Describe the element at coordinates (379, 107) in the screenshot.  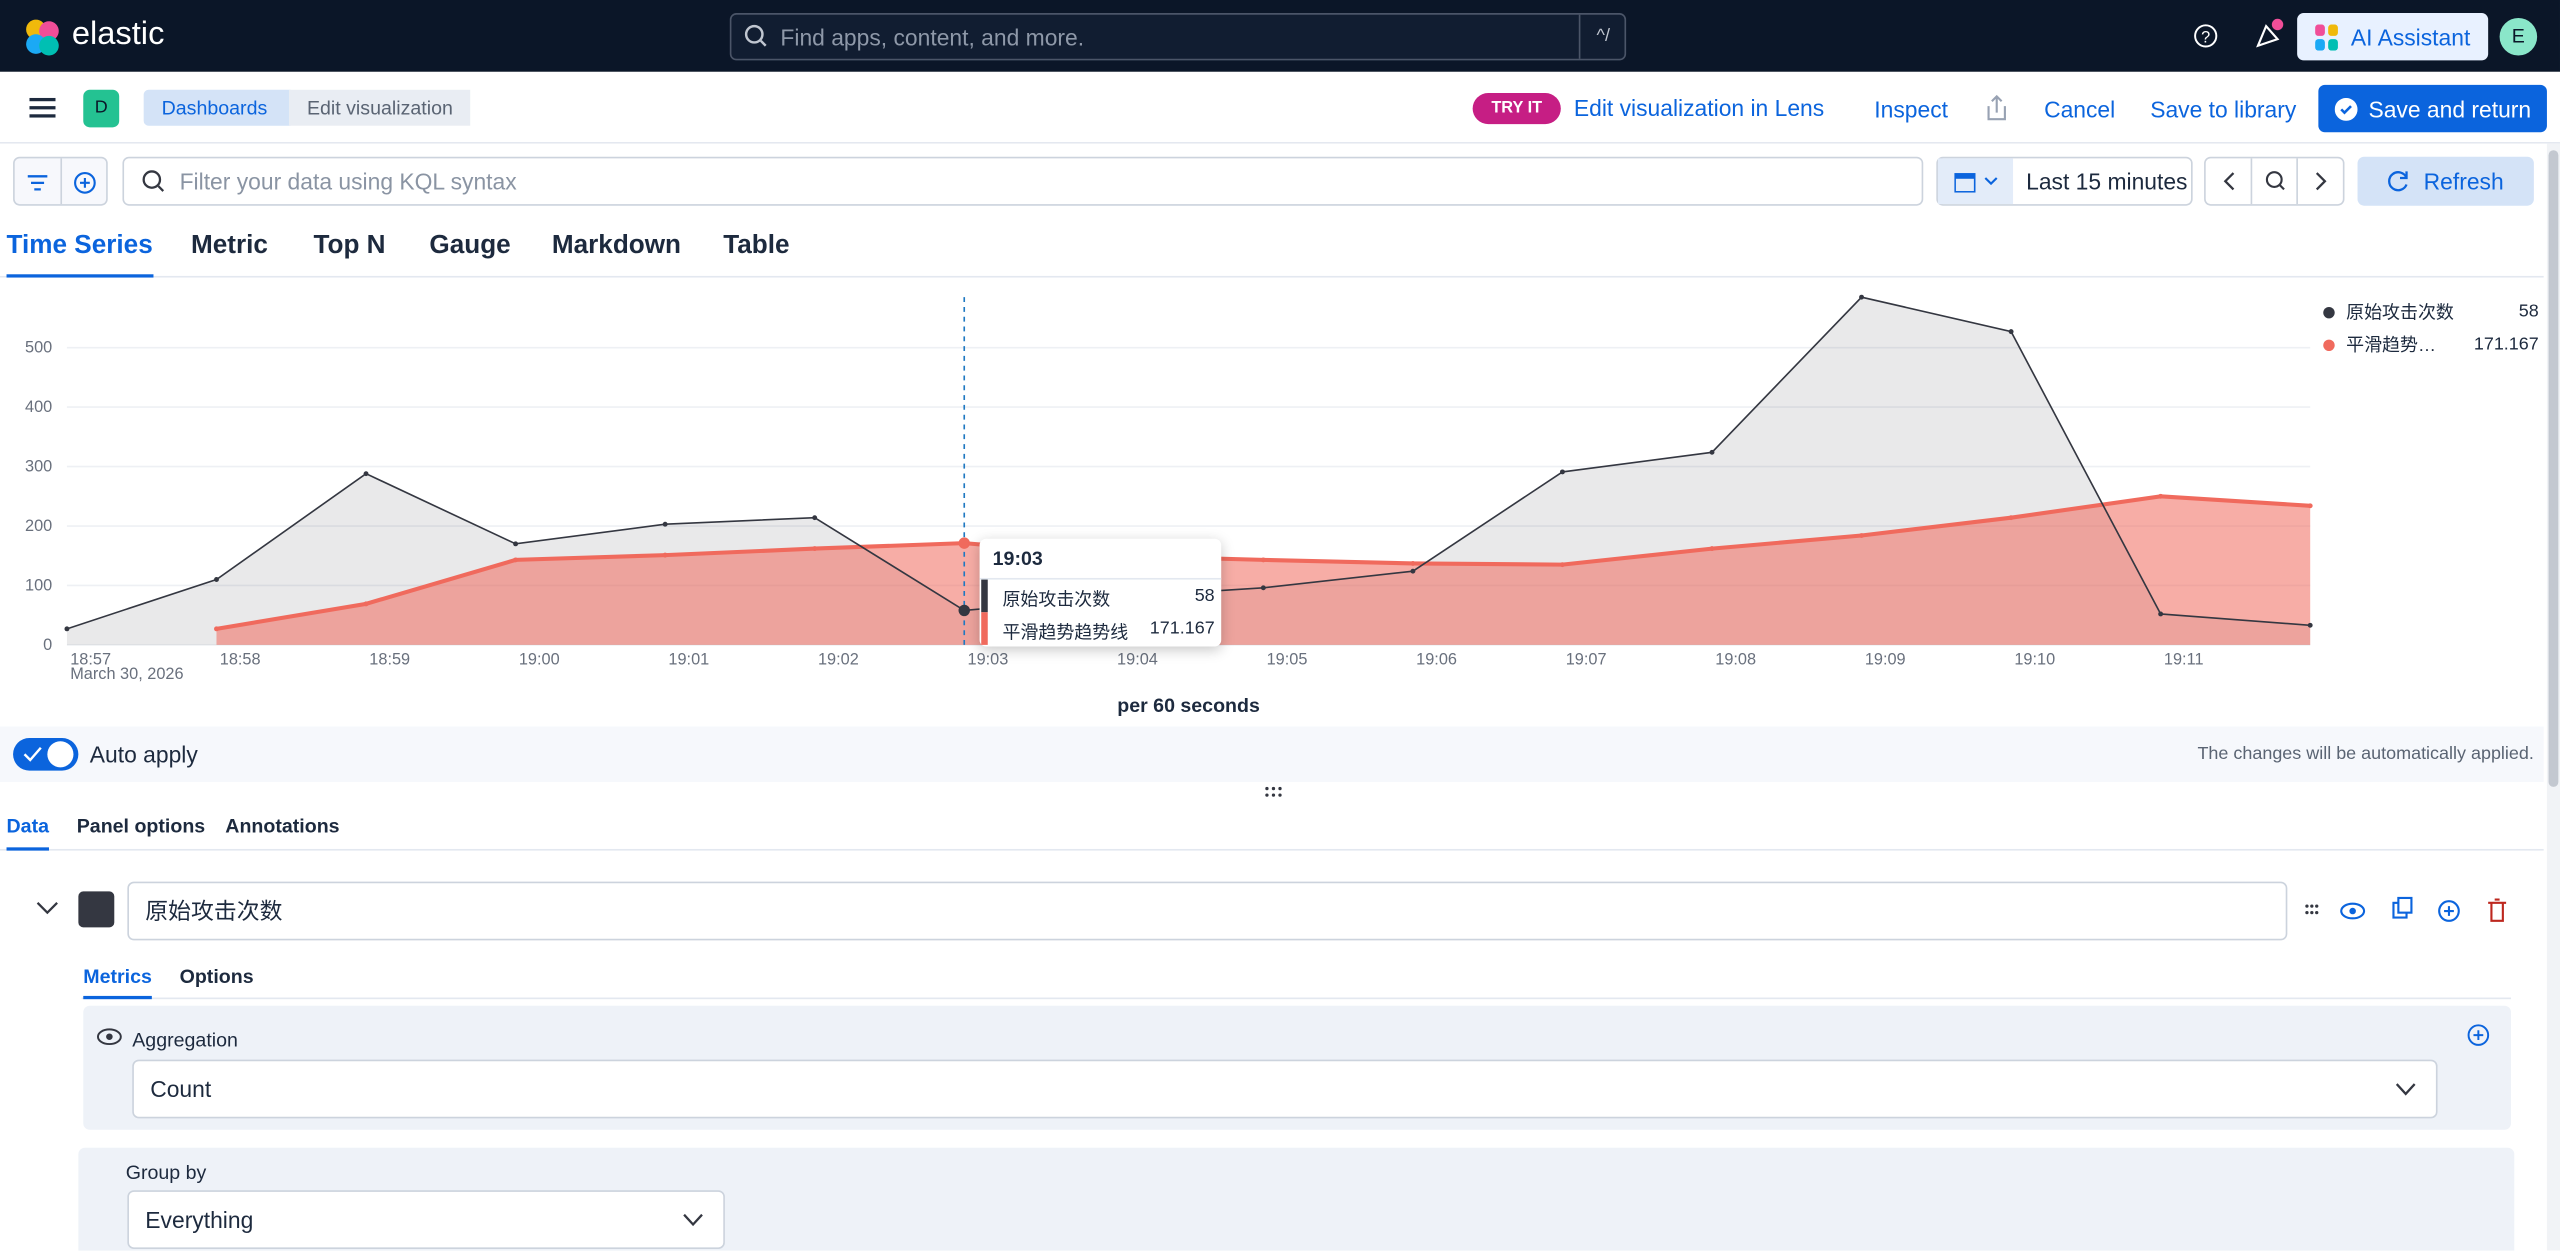
I see `breadcrumb: Edit visualization` at that location.